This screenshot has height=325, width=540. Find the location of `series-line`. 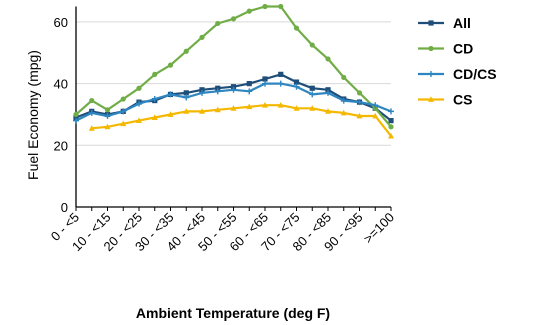

series-line is located at coordinates (241, 120).